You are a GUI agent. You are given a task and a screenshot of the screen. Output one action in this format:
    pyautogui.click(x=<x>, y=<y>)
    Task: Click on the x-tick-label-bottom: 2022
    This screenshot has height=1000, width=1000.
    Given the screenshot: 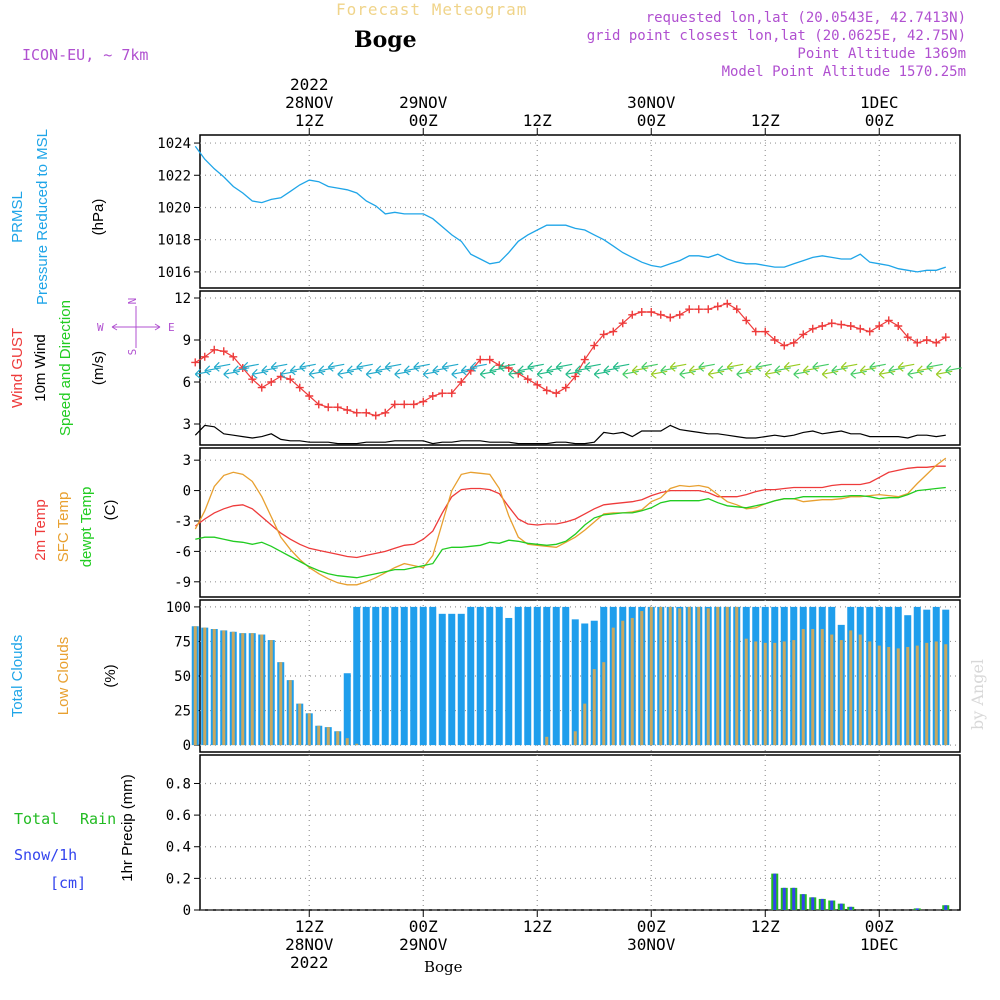 What is the action you would take?
    pyautogui.click(x=309, y=962)
    